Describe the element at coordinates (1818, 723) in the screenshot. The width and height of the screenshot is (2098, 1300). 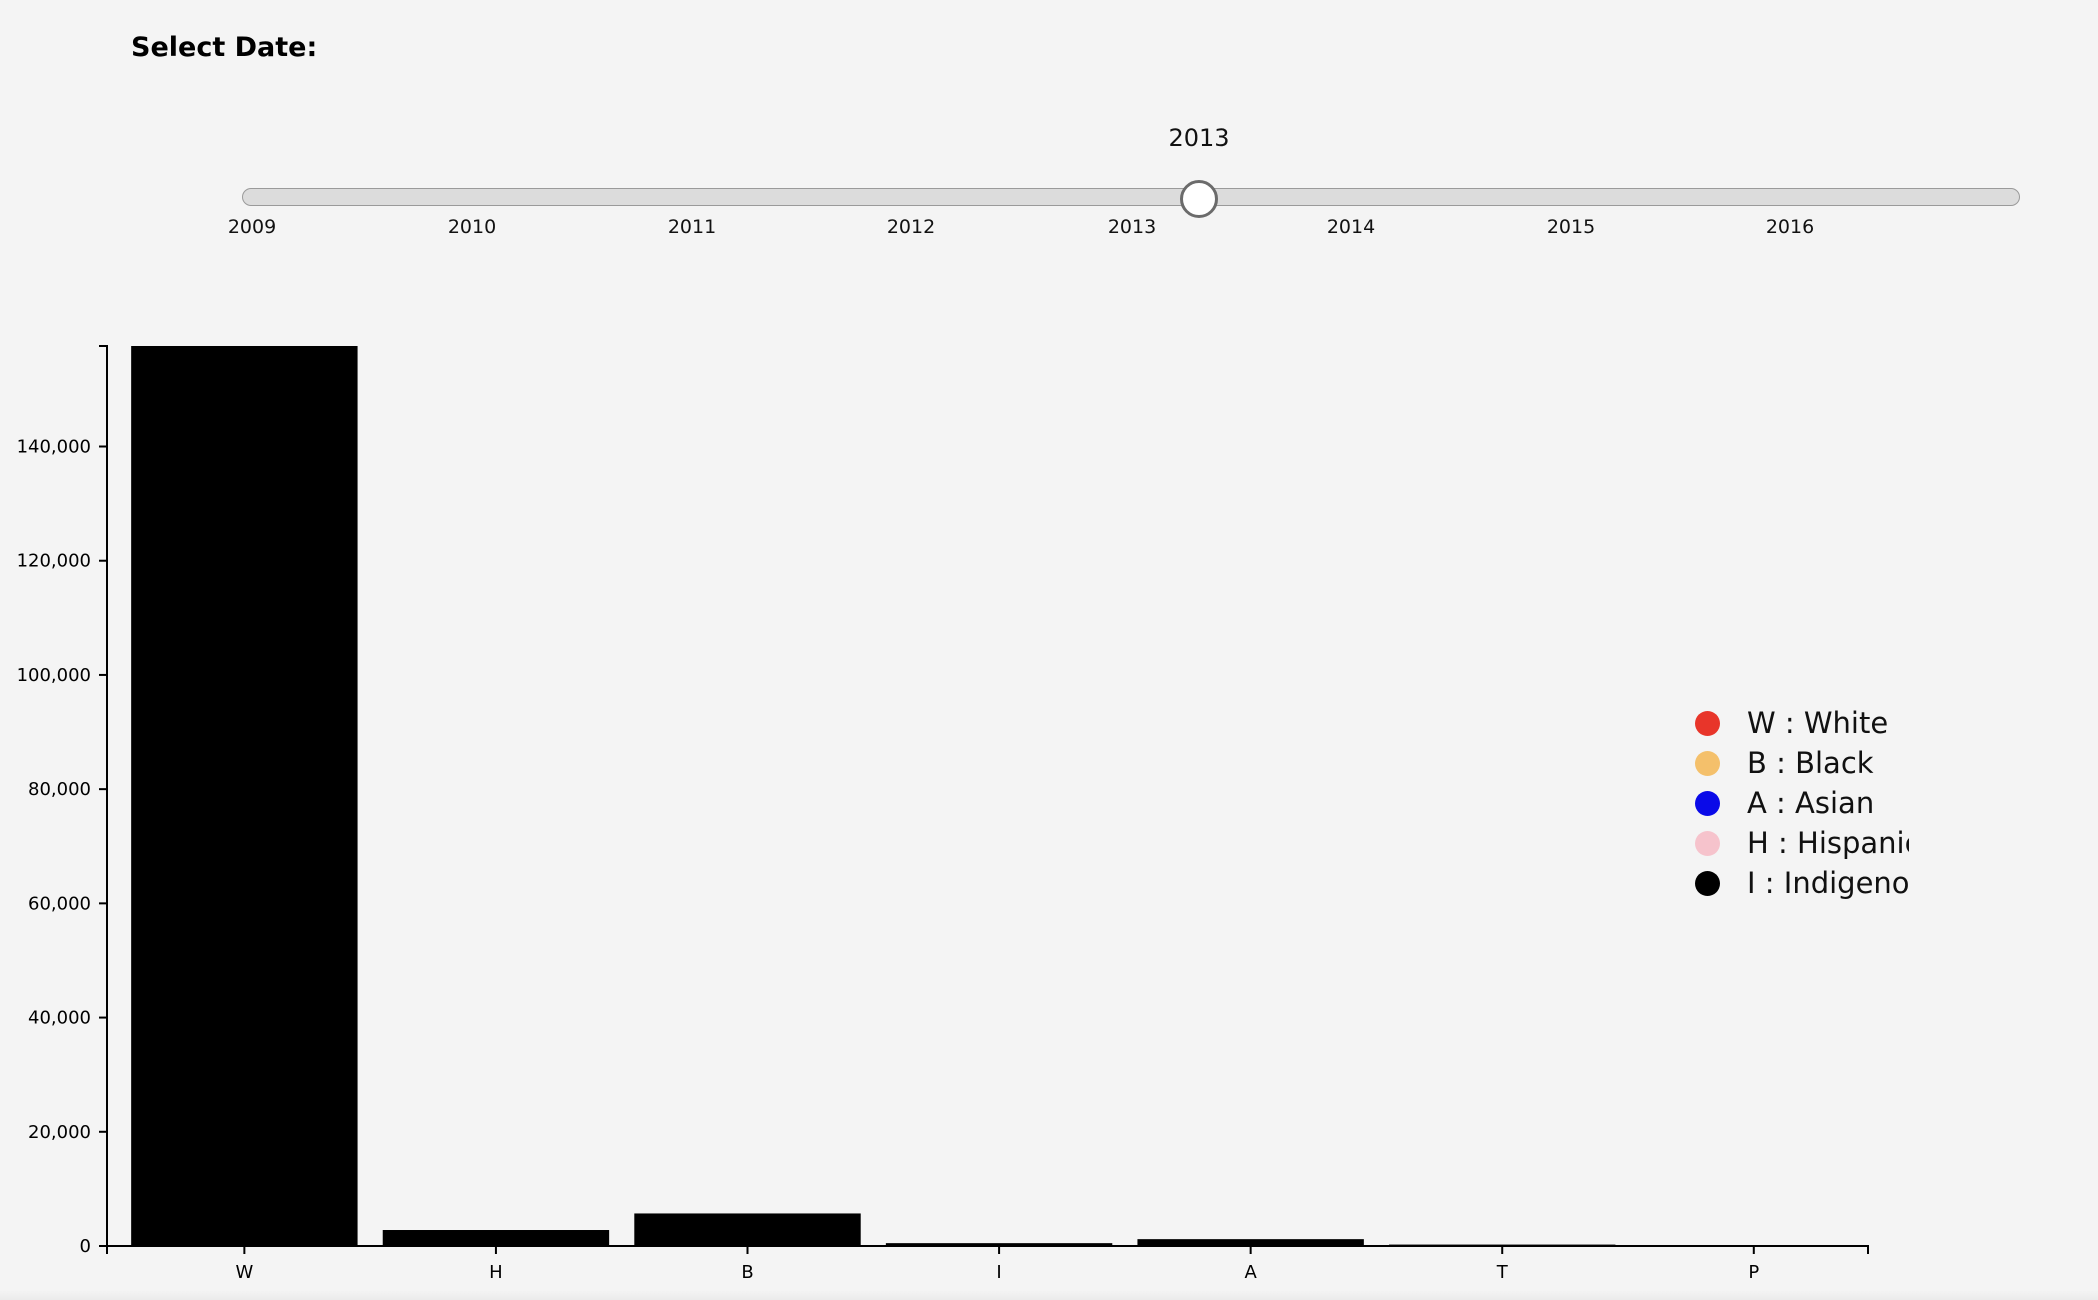
I see `legend-label-white: W : White` at that location.